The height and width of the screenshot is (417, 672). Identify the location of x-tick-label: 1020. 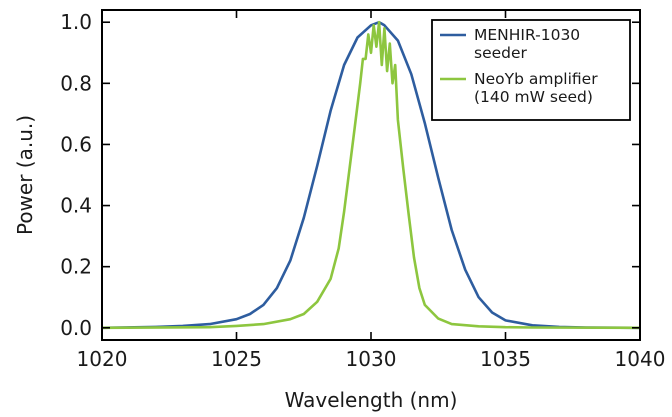
(102, 359).